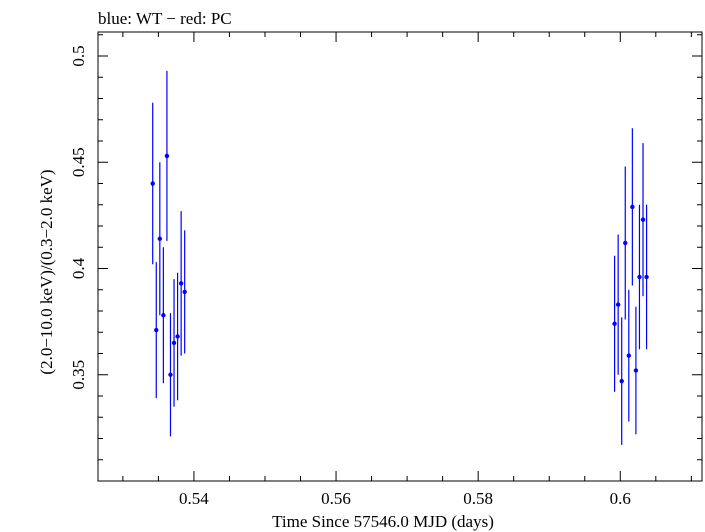 The height and width of the screenshot is (532, 705). I want to click on y-tick-label: 0.4, so click(78, 268).